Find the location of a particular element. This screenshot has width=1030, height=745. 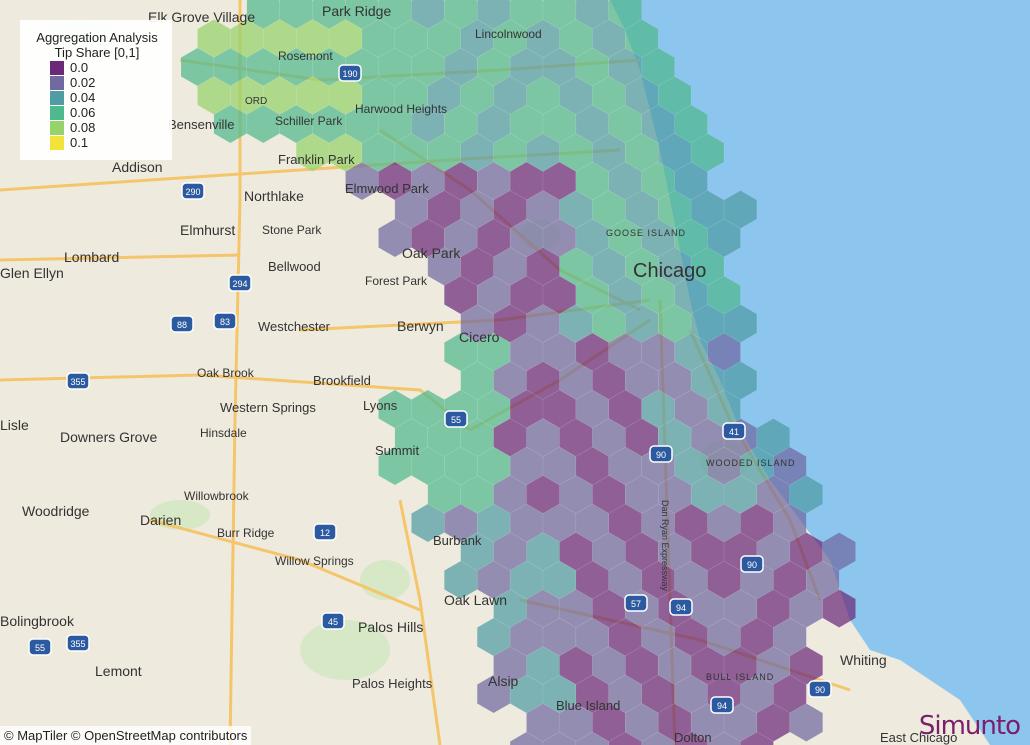

place-label: ORD is located at coordinates (256, 101).